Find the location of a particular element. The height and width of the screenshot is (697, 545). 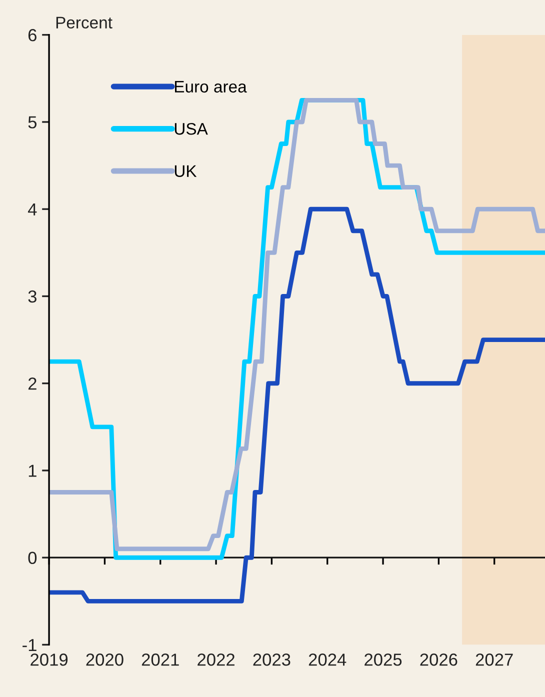

x-tick-label: 2019 is located at coordinates (49, 660).